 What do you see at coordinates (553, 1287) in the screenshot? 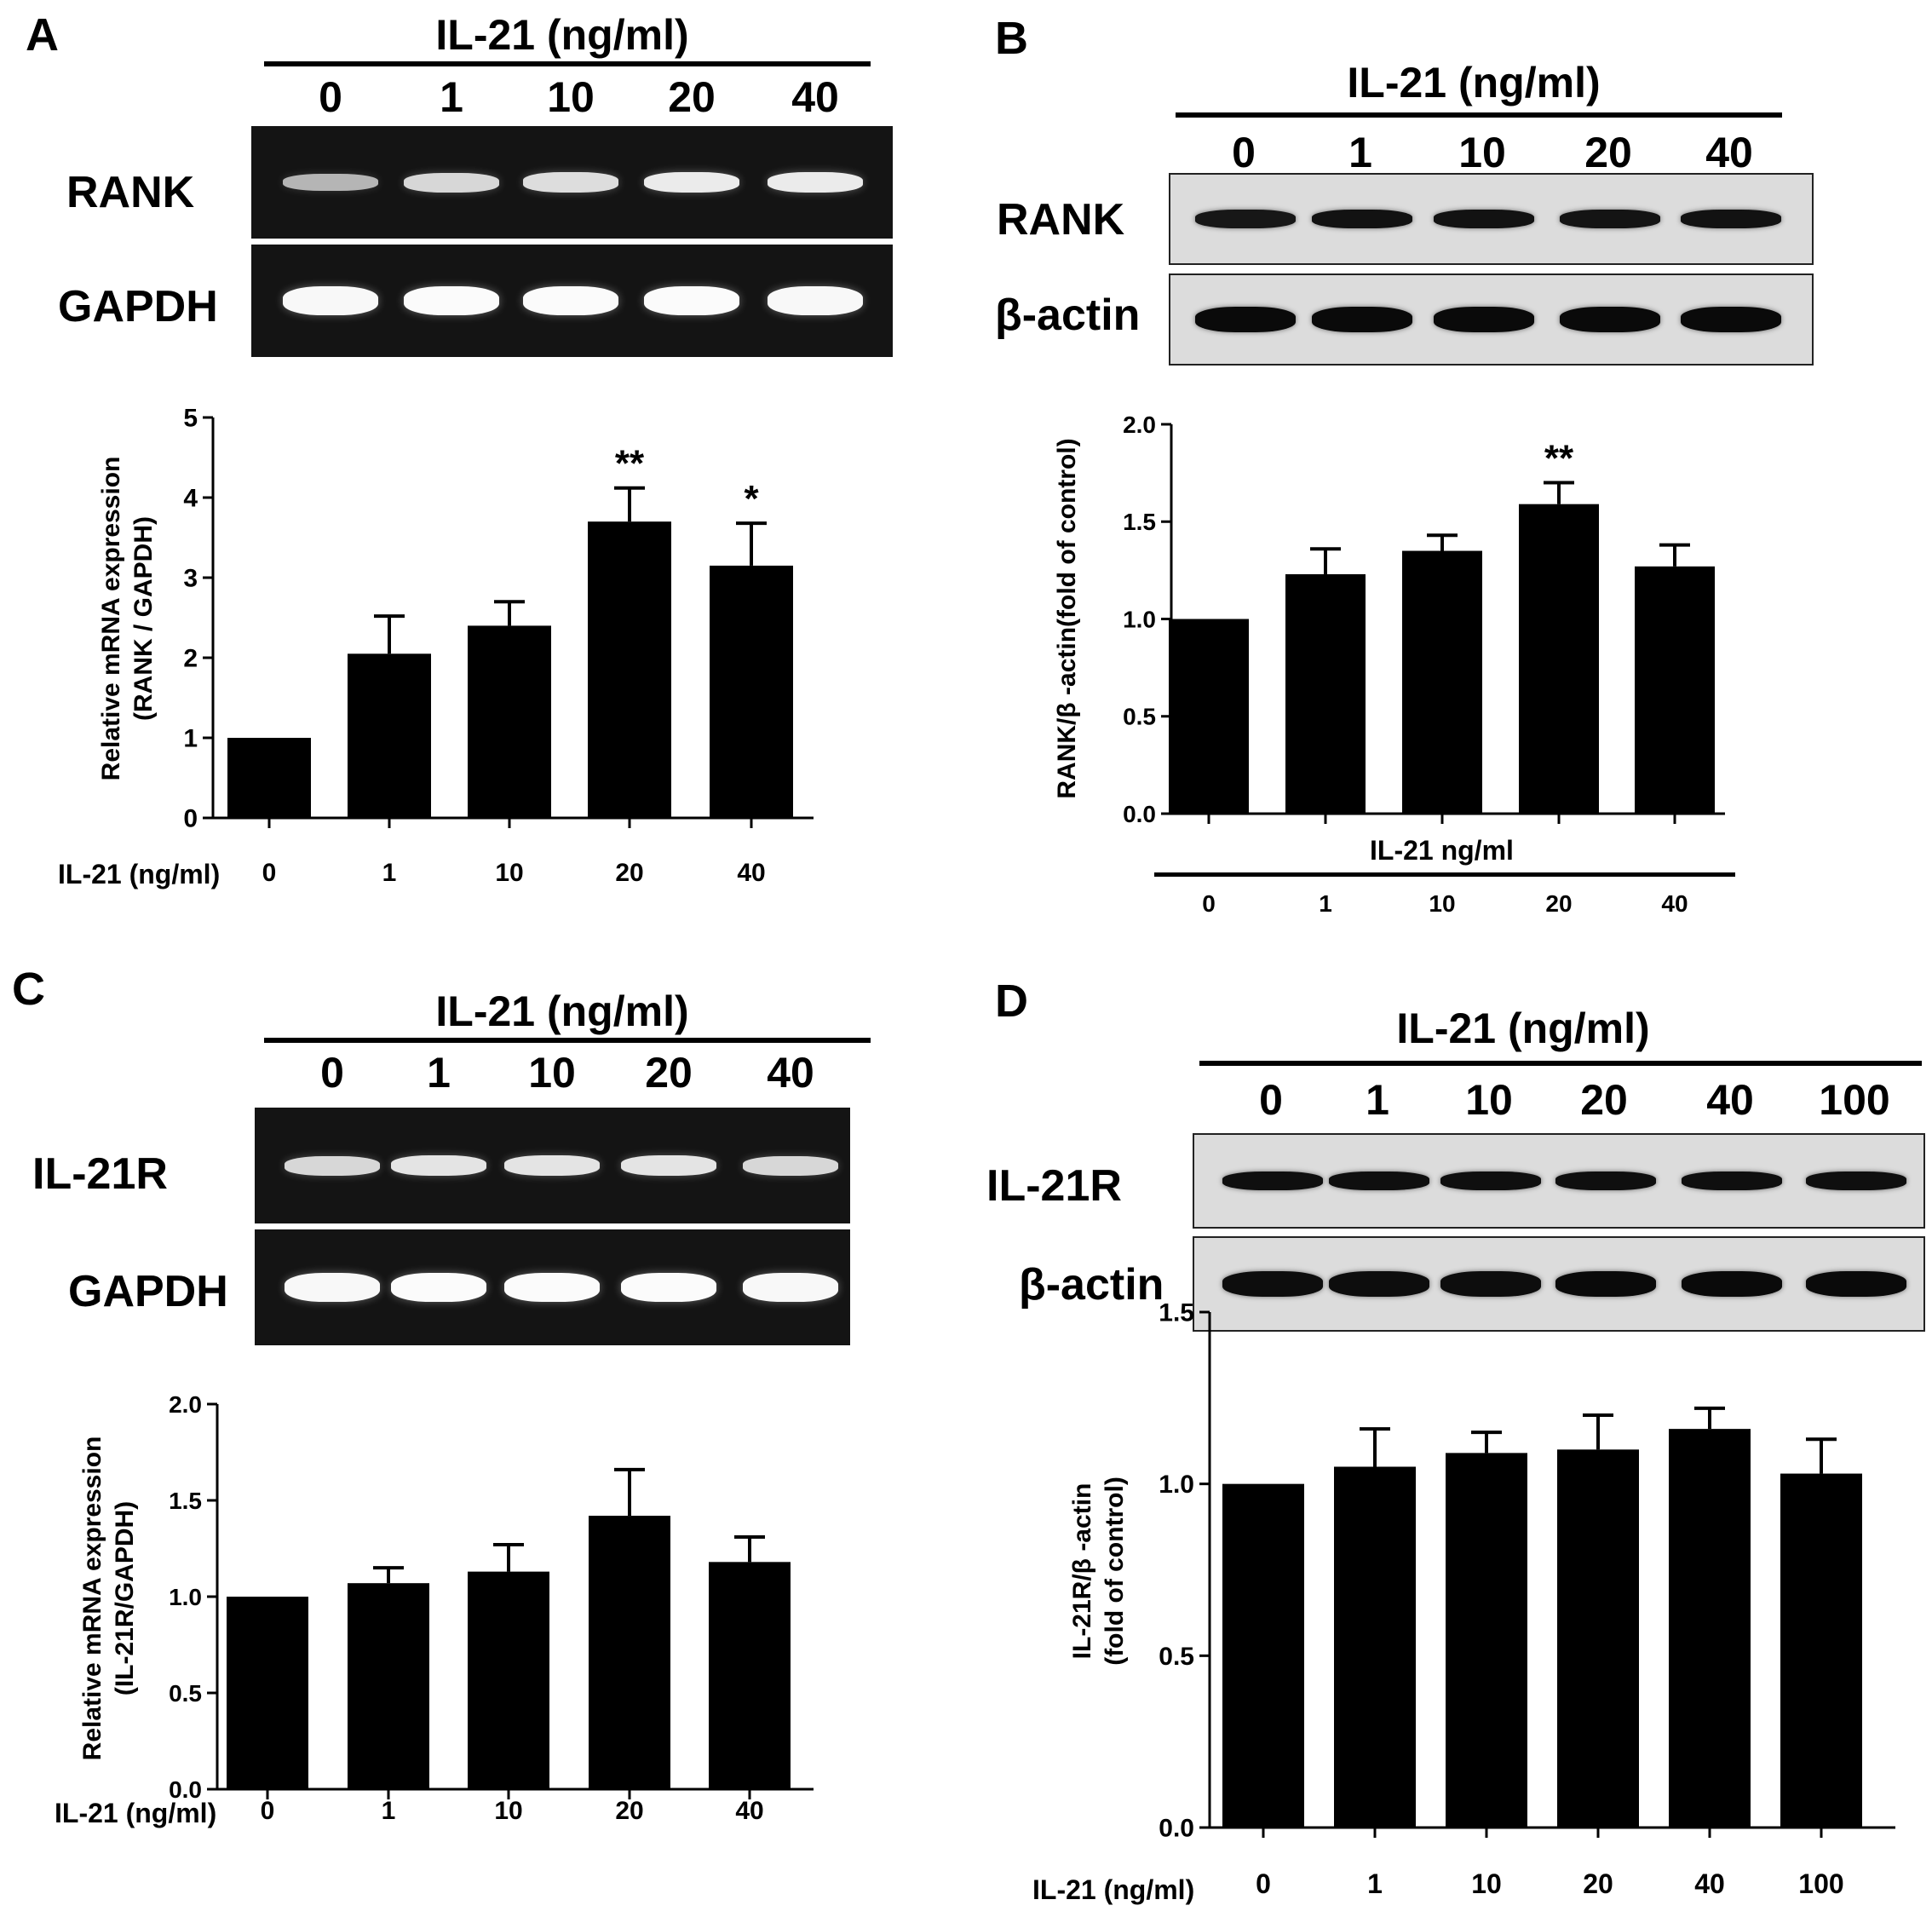
I see `panel-c-gel-gapdh` at bounding box center [553, 1287].